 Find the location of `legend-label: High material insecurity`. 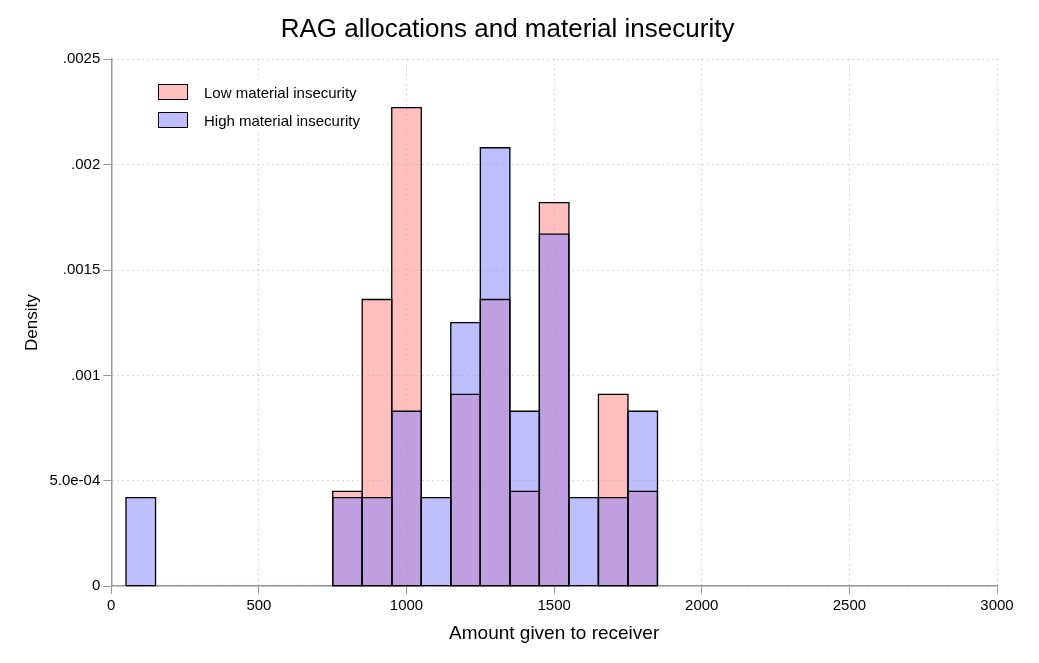

legend-label: High material insecurity is located at coordinates (282, 120).